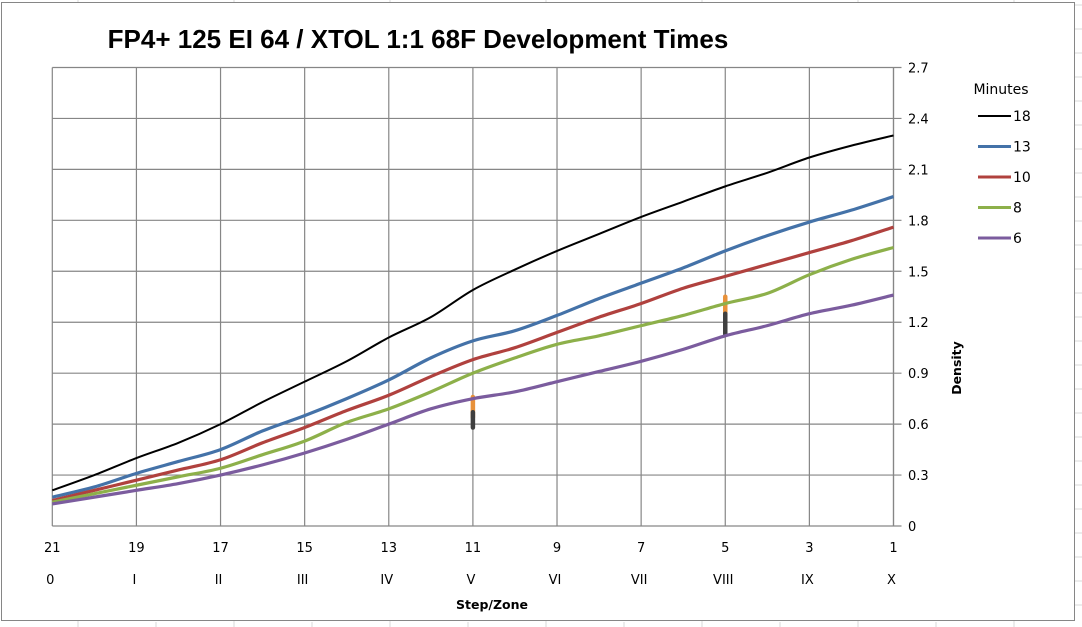 The height and width of the screenshot is (627, 1082). I want to click on zone-label: IV, so click(386, 580).